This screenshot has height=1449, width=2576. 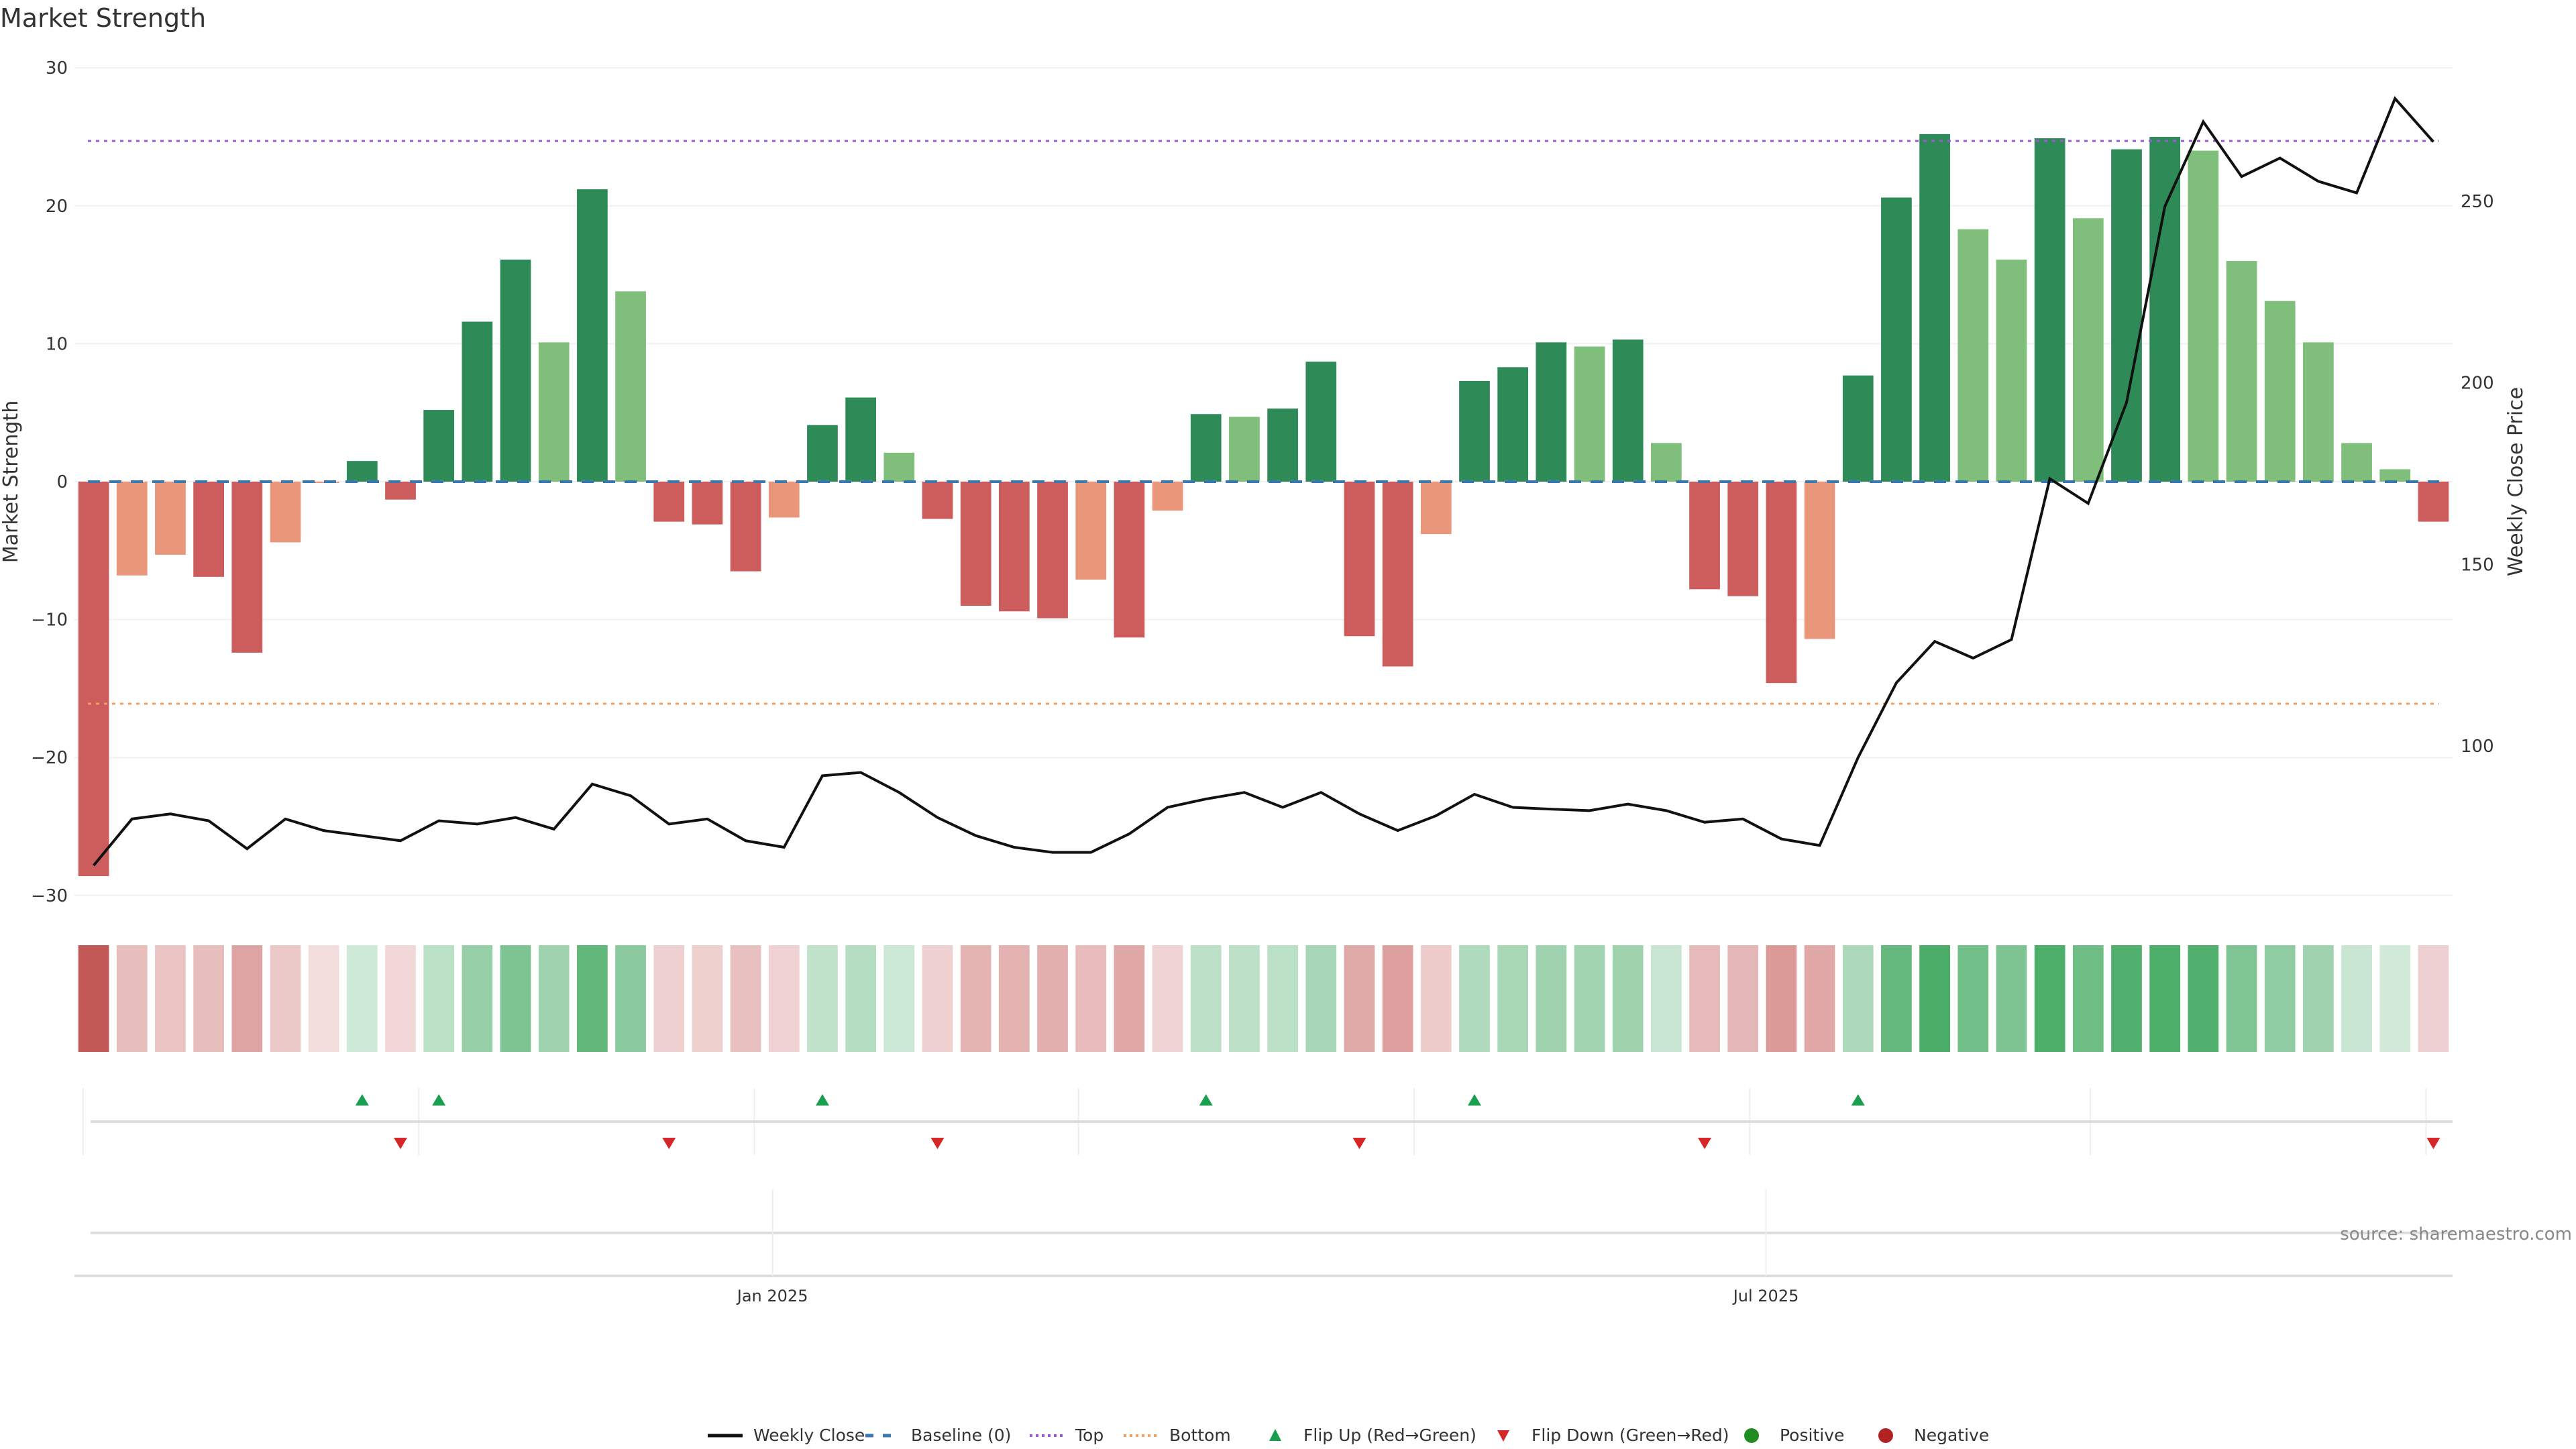 I want to click on legend-label: Flip Down (Green→Red), so click(x=1630, y=1435).